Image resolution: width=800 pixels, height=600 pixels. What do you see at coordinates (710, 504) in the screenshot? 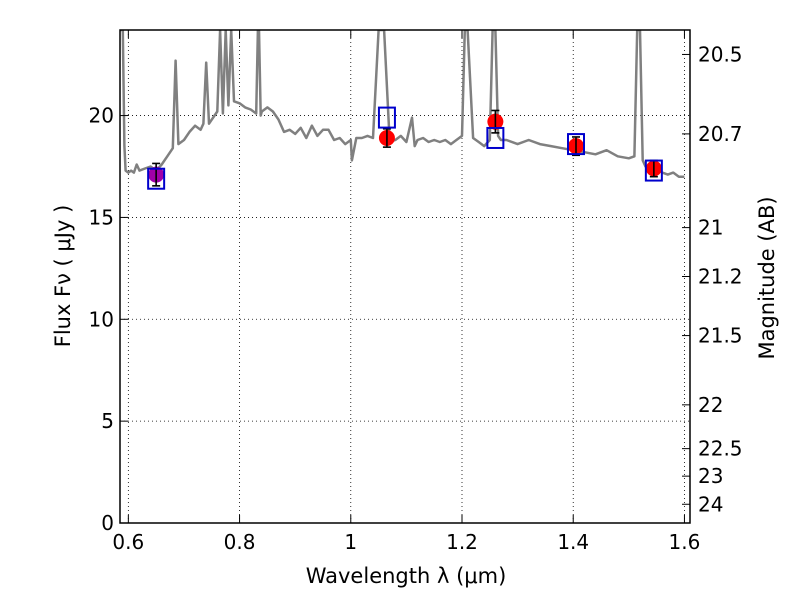
I see `y2-tick-label: 24` at bounding box center [710, 504].